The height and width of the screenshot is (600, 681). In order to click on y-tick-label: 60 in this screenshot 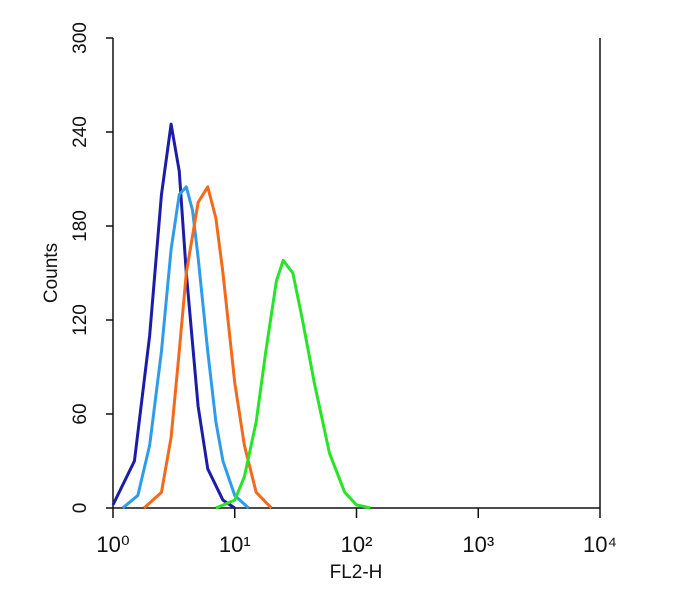, I will do `click(80, 413)`.